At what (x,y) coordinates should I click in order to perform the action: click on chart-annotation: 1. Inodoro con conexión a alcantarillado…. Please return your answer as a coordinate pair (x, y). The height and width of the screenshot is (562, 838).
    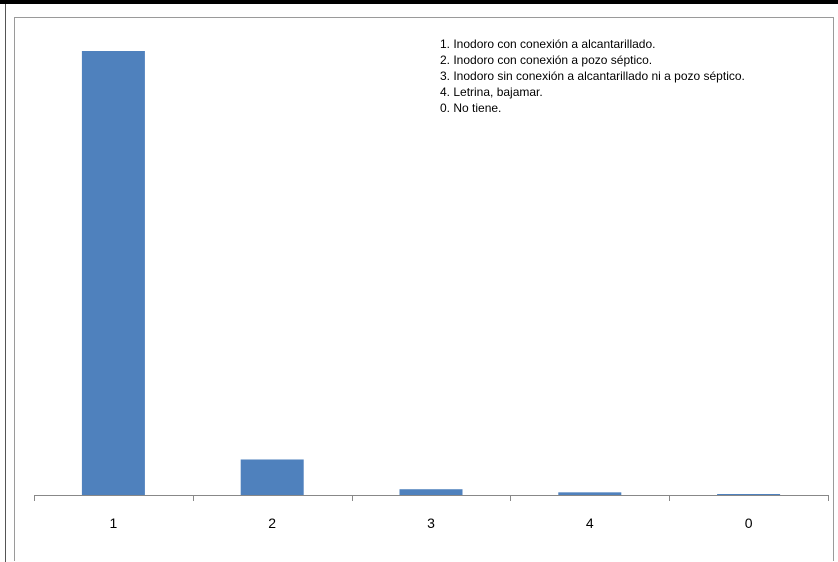
    Looking at the image, I should click on (592, 76).